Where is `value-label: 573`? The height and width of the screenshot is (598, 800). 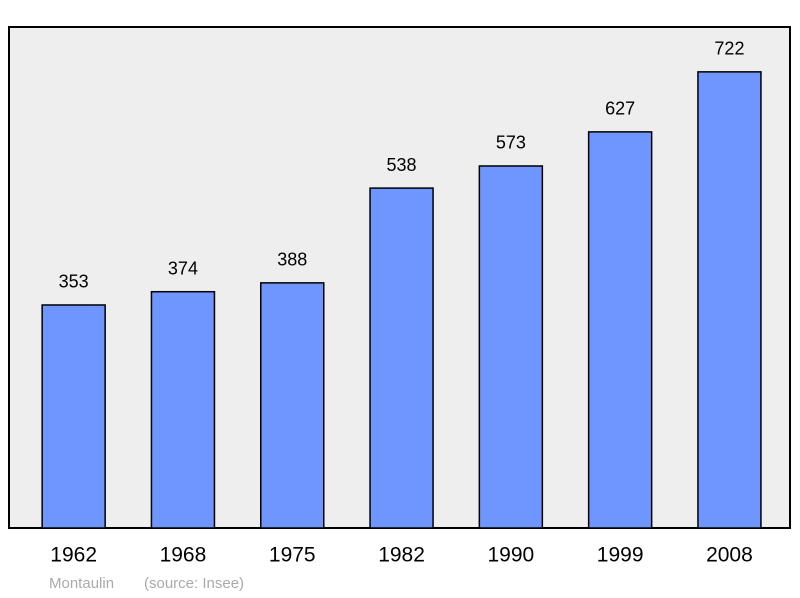
value-label: 573 is located at coordinates (511, 143).